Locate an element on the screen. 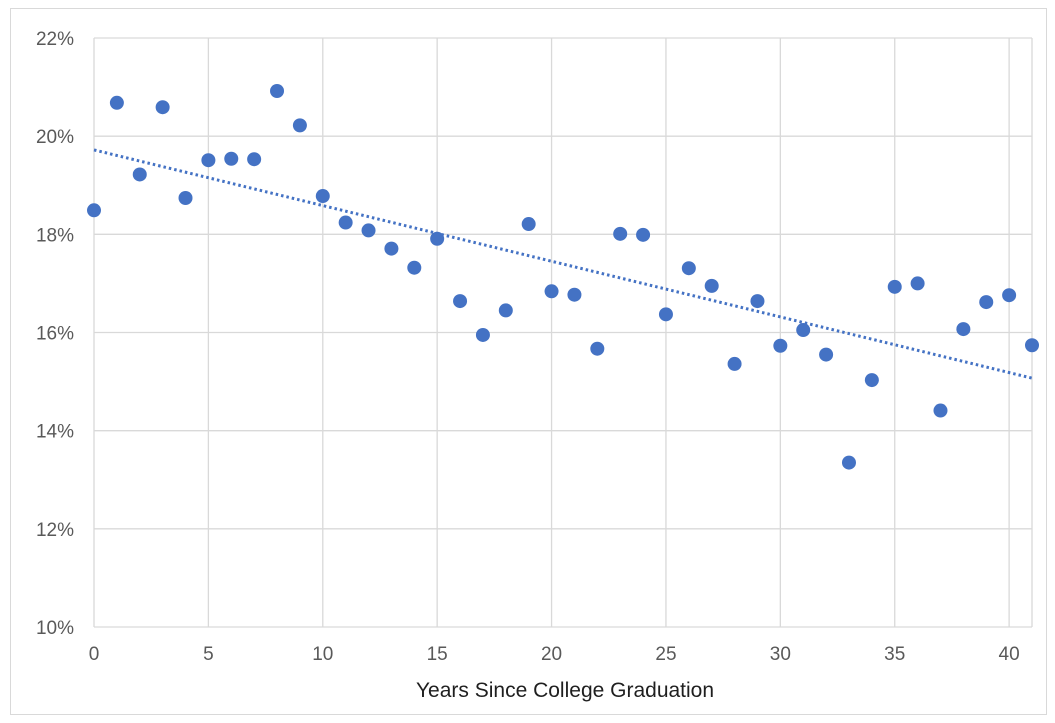 This screenshot has width=1055, height=723. x-tick-label: 25 is located at coordinates (665, 654).